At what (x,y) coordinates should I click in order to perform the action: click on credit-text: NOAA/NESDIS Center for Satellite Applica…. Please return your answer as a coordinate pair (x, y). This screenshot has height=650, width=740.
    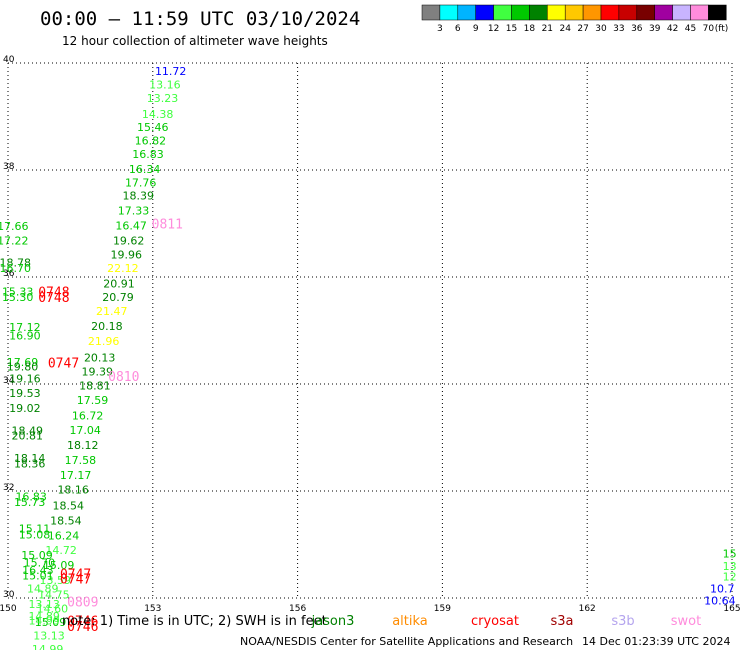
    Looking at the image, I should click on (406, 641).